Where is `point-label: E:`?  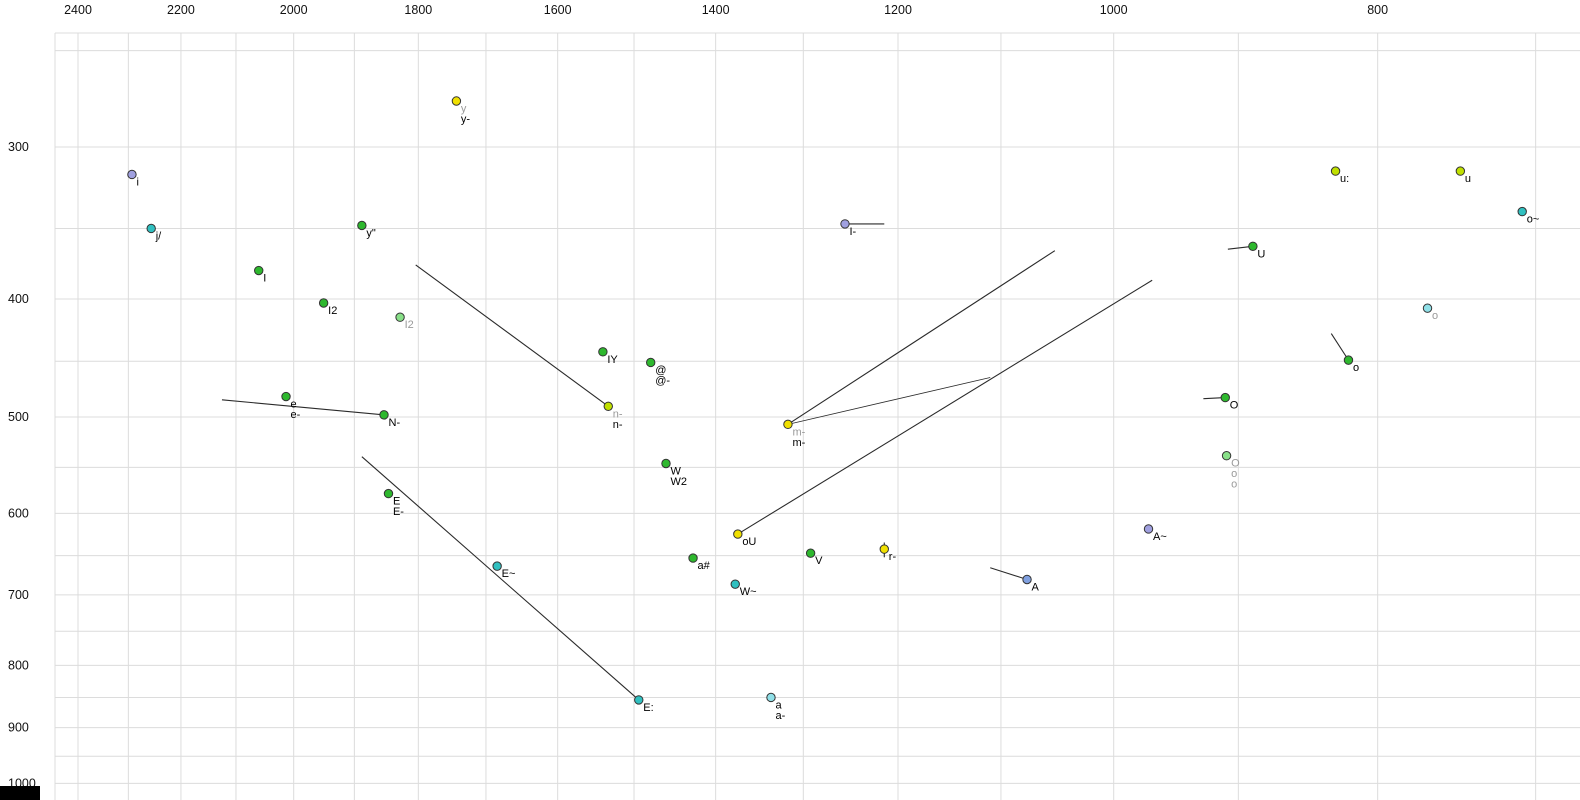
point-label: E: is located at coordinates (648, 708).